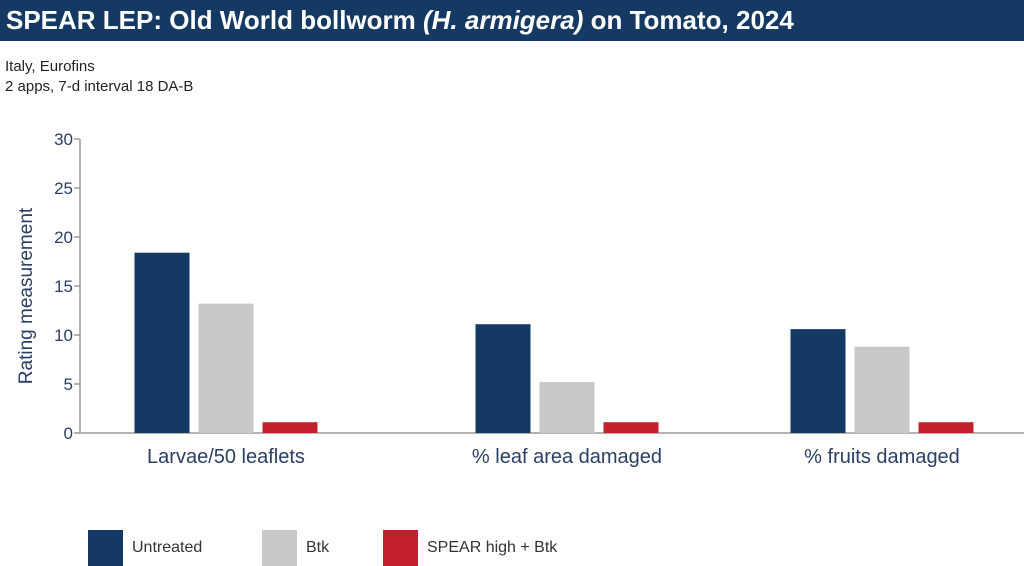  What do you see at coordinates (492, 547) in the screenshot?
I see `legend-label-spear: SPEAR high + Btk` at bounding box center [492, 547].